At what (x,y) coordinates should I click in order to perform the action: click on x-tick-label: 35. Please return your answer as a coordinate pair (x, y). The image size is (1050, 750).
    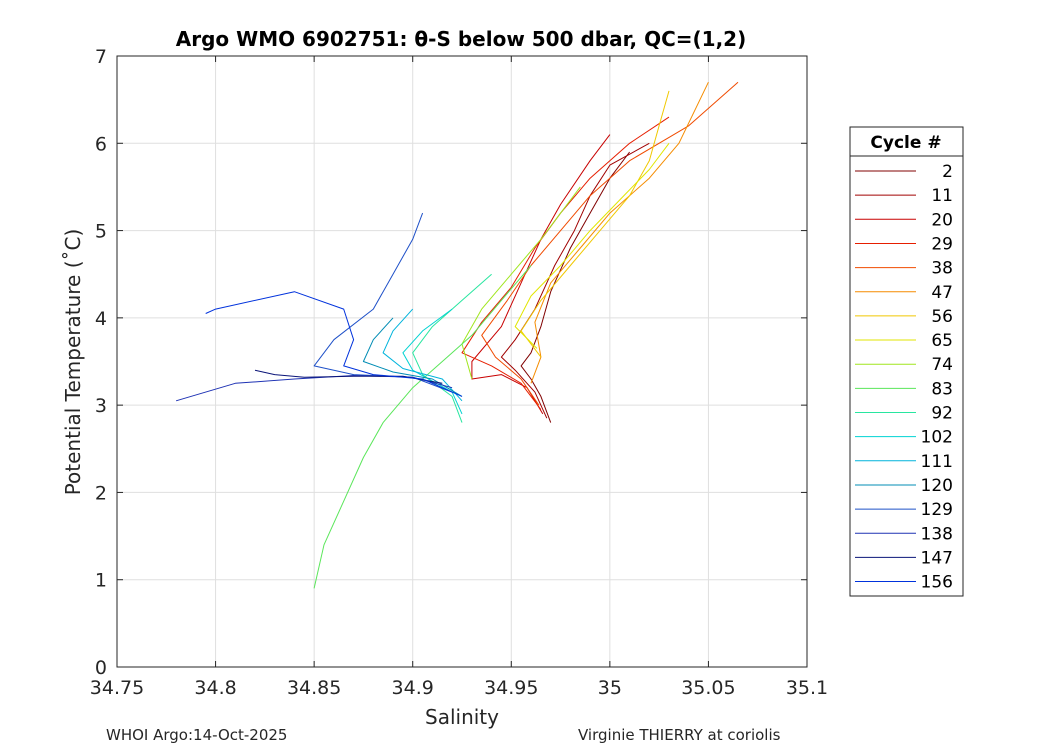
    Looking at the image, I should click on (610, 688).